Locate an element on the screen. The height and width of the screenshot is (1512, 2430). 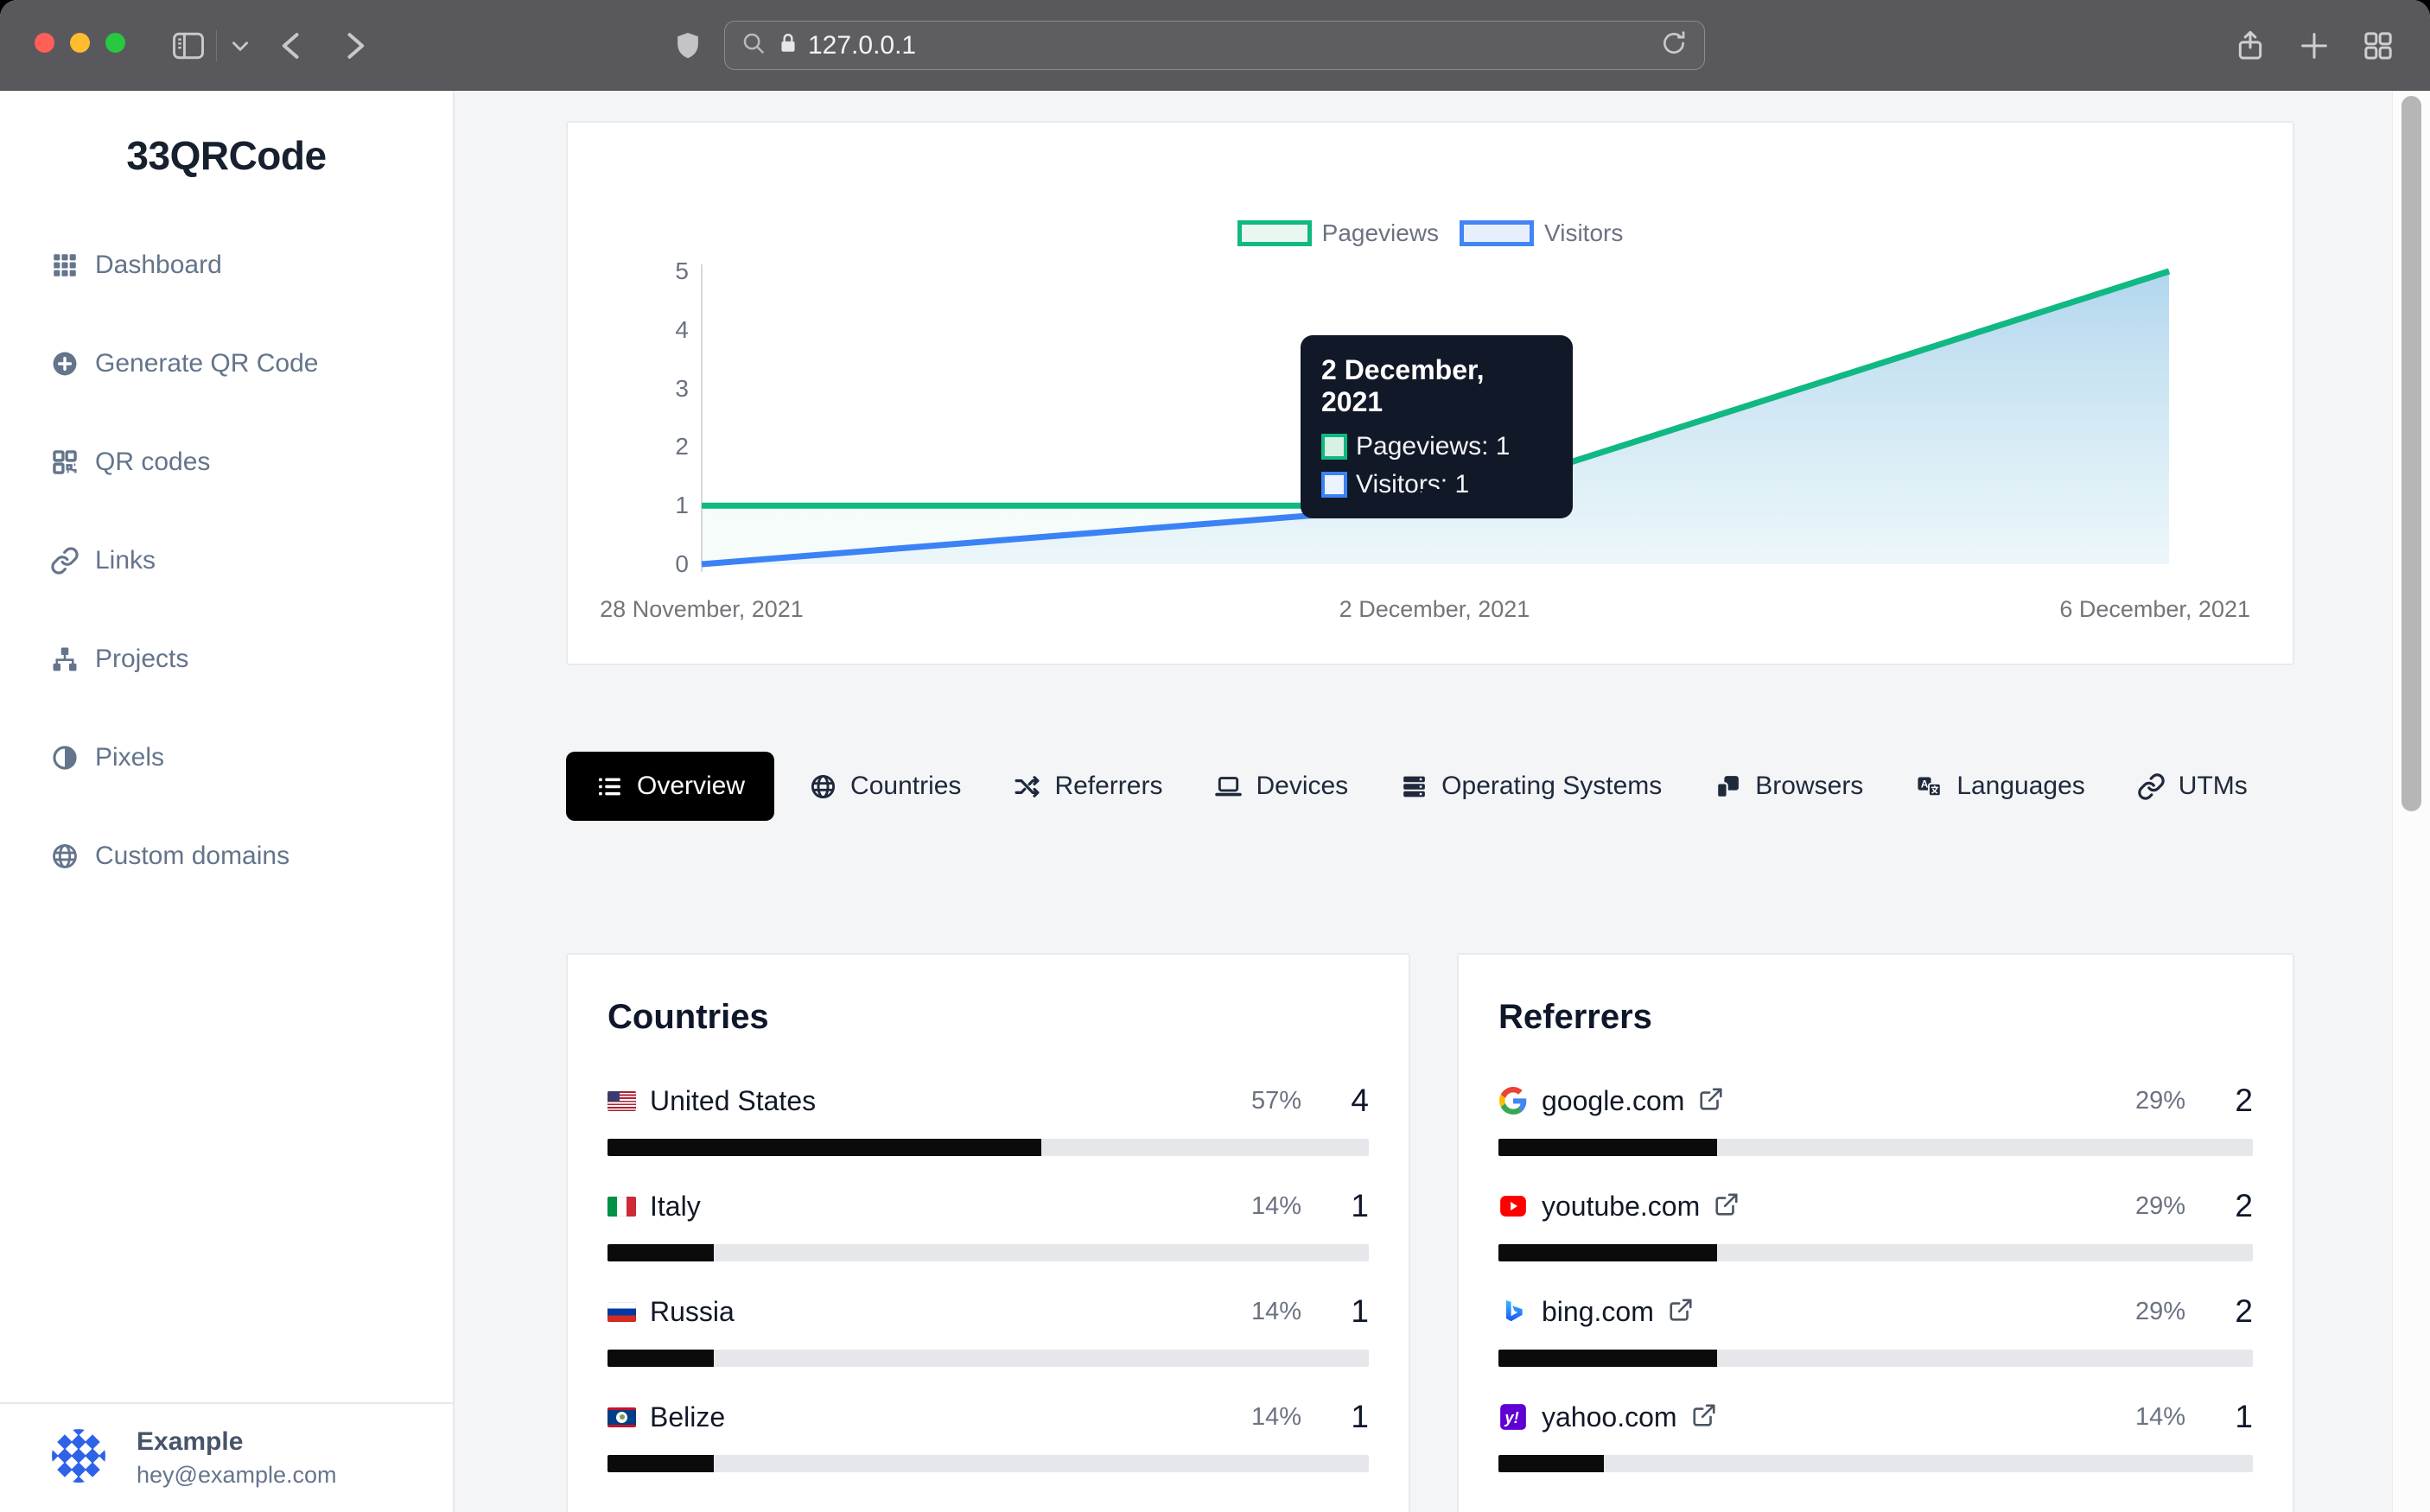
y-tick-label: 5 is located at coordinates (682, 270).